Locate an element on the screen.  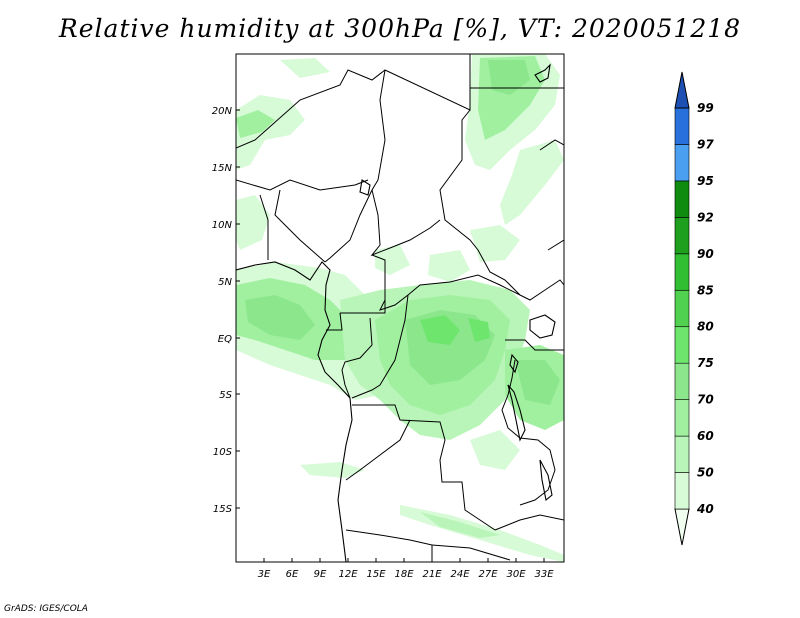
colorbar-level-label: 90 is located at coordinates (705, 254).